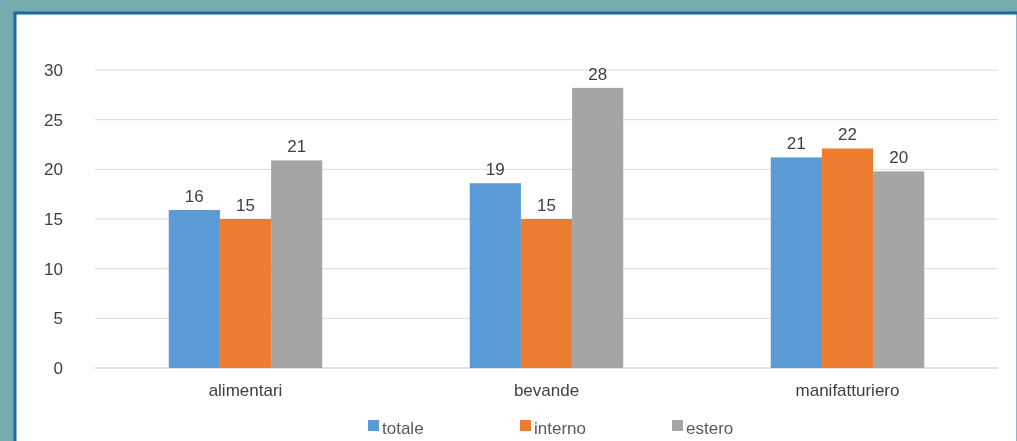 Image resolution: width=1017 pixels, height=441 pixels. What do you see at coordinates (560, 428) in the screenshot?
I see `legend-label: interno` at bounding box center [560, 428].